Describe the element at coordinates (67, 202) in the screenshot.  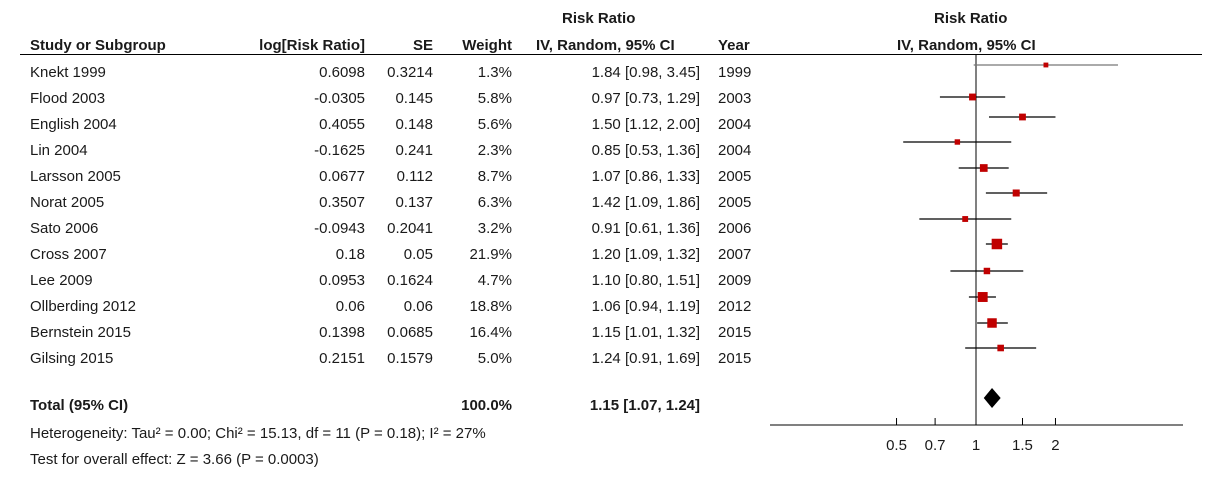
I see `row-study: Norat 2005` at that location.